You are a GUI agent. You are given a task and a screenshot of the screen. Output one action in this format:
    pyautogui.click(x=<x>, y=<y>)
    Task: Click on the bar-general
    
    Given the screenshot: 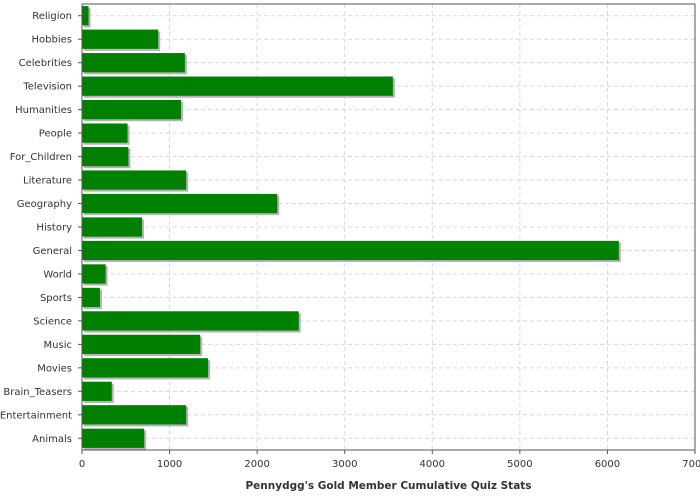 What is the action you would take?
    pyautogui.click(x=350, y=250)
    